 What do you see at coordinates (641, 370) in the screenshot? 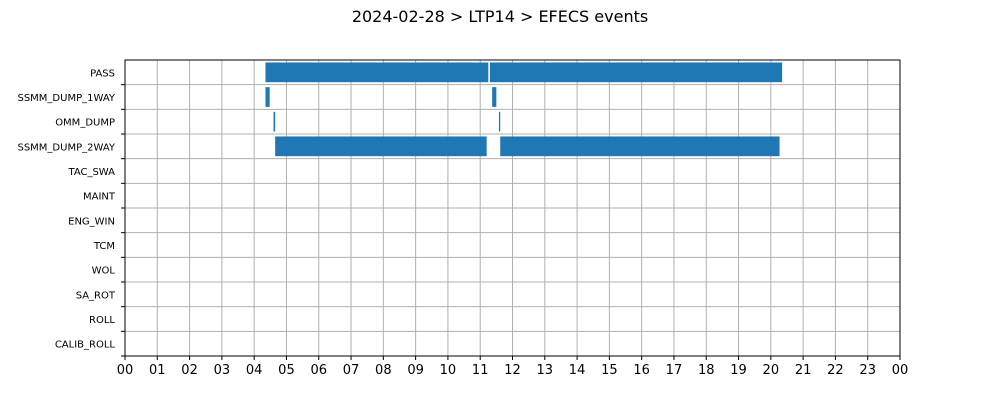
I see `x-tick-label: 16` at bounding box center [641, 370].